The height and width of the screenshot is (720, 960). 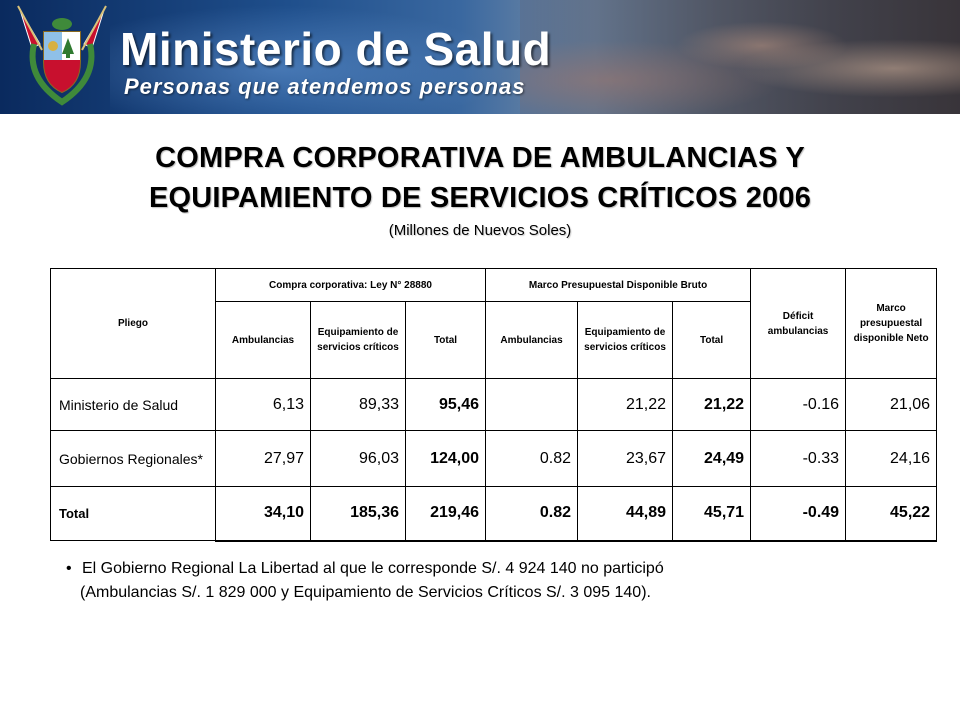 I want to click on cell-mp-equipamiento: 44,89, so click(x=625, y=514).